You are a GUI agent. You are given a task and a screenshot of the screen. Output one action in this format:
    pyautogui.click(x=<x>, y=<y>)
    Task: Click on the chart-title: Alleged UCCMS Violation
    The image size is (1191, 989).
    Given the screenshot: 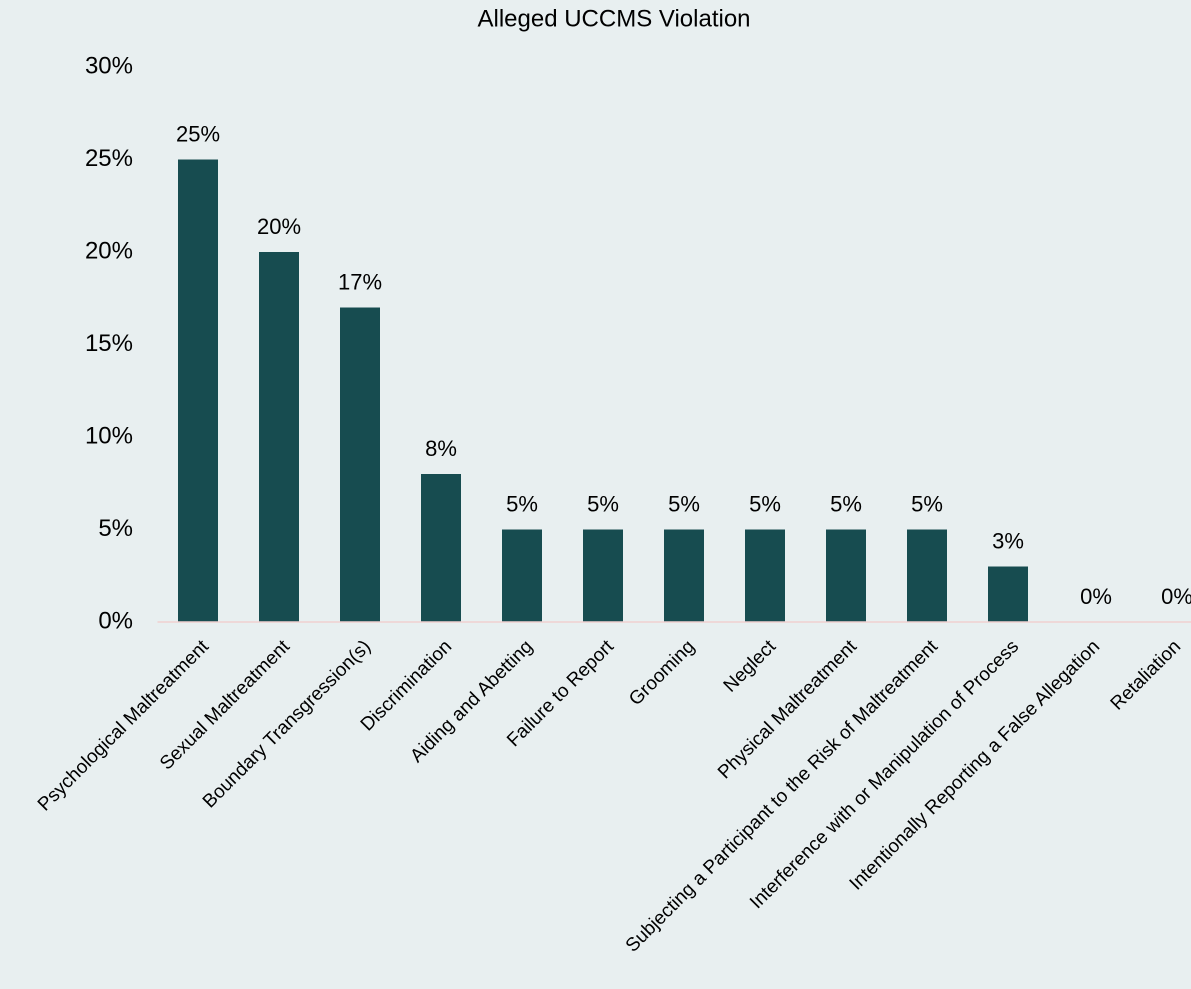 What is the action you would take?
    pyautogui.click(x=613, y=18)
    